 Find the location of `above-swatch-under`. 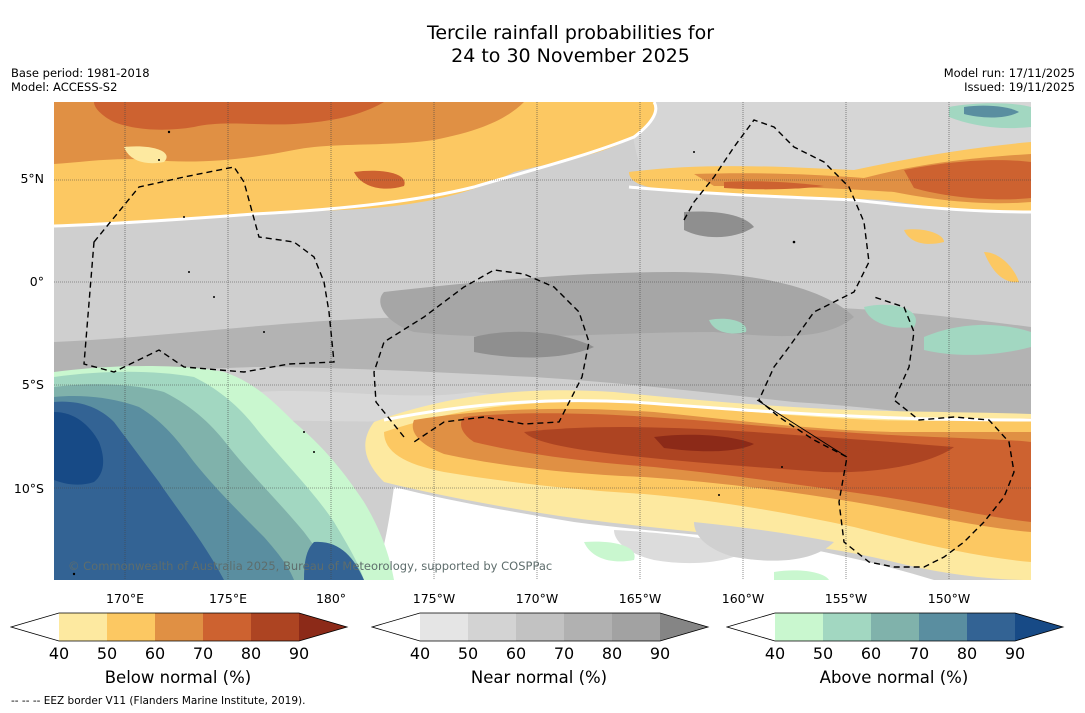

above-swatch-under is located at coordinates (751, 627).